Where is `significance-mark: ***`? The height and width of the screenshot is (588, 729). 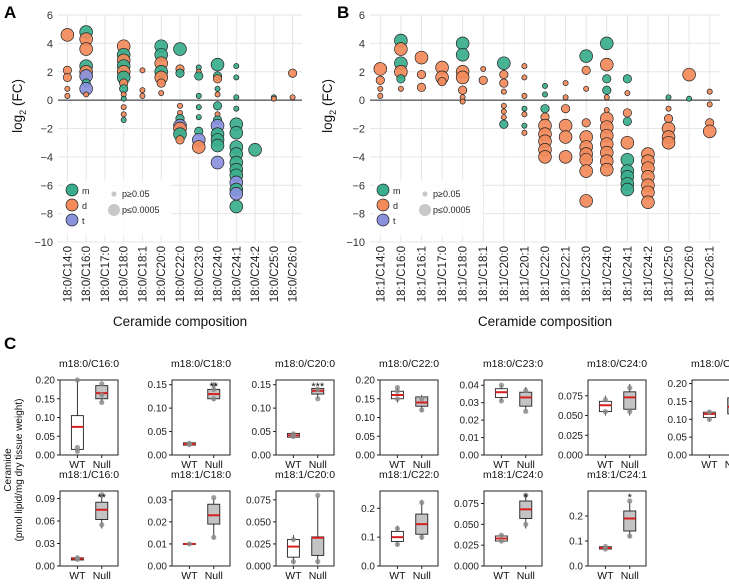 significance-mark: *** is located at coordinates (318, 387).